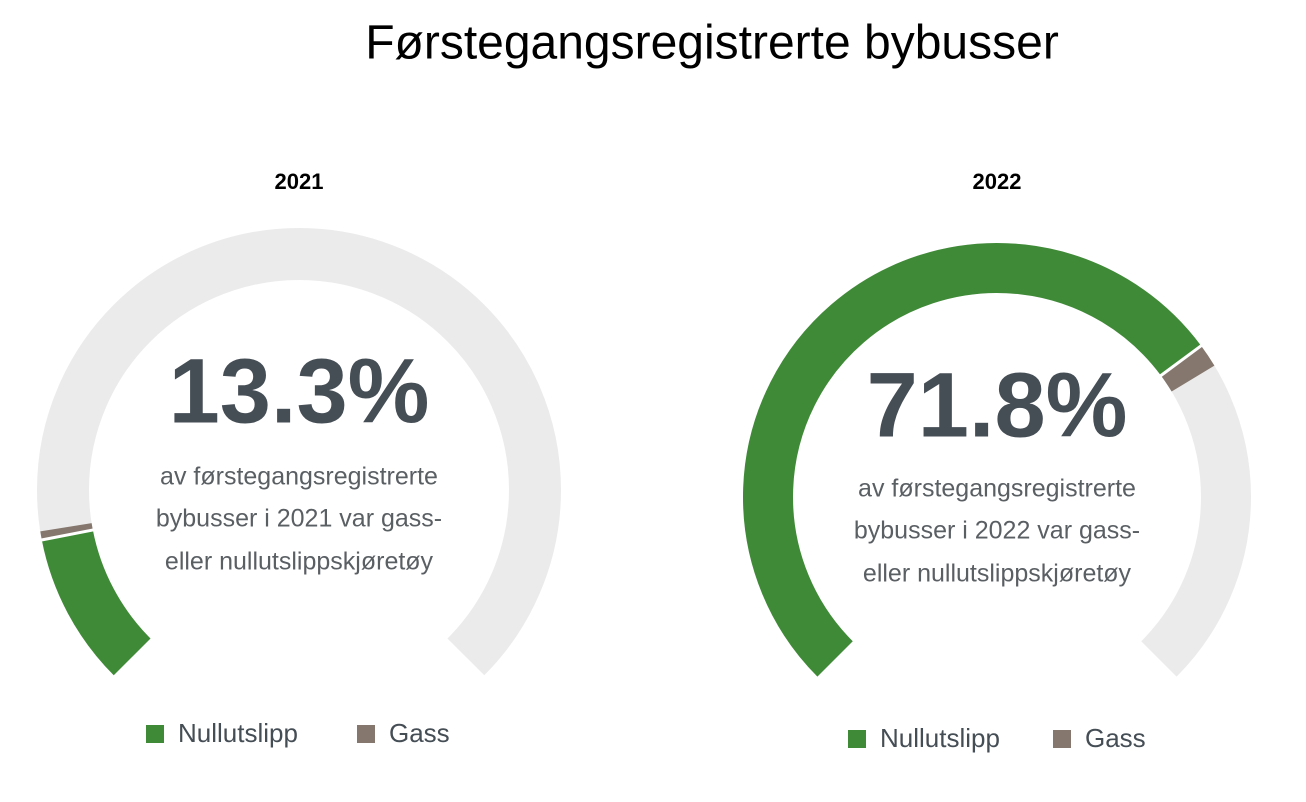 Image resolution: width=1306 pixels, height=802 pixels. Describe the element at coordinates (299, 391) in the screenshot. I see `total-label: 13.3%` at that location.